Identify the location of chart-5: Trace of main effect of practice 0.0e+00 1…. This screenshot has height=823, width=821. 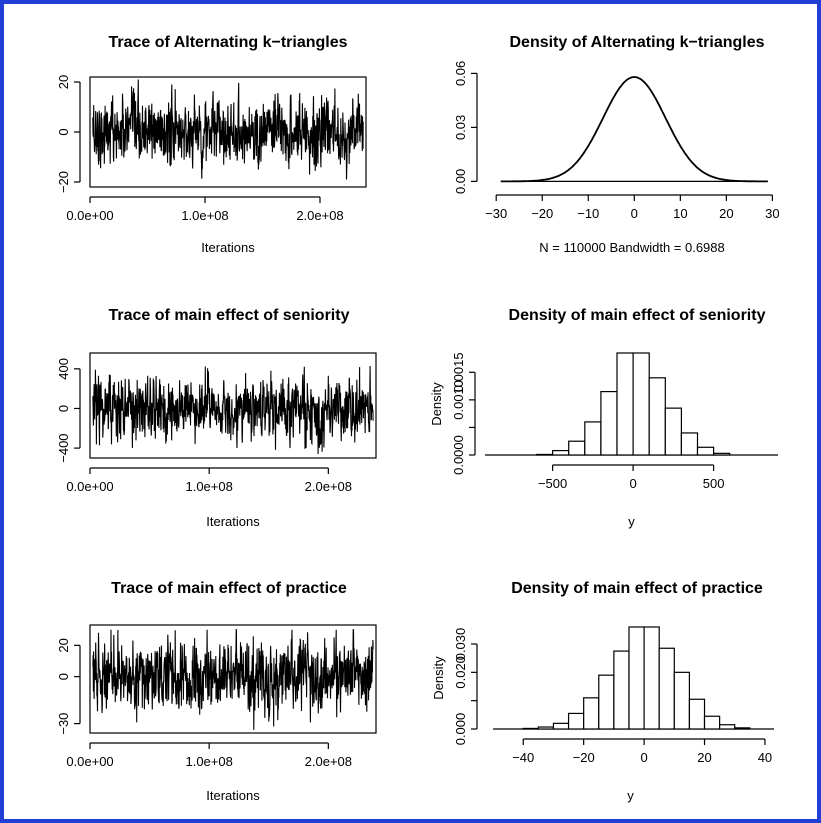
(216, 691).